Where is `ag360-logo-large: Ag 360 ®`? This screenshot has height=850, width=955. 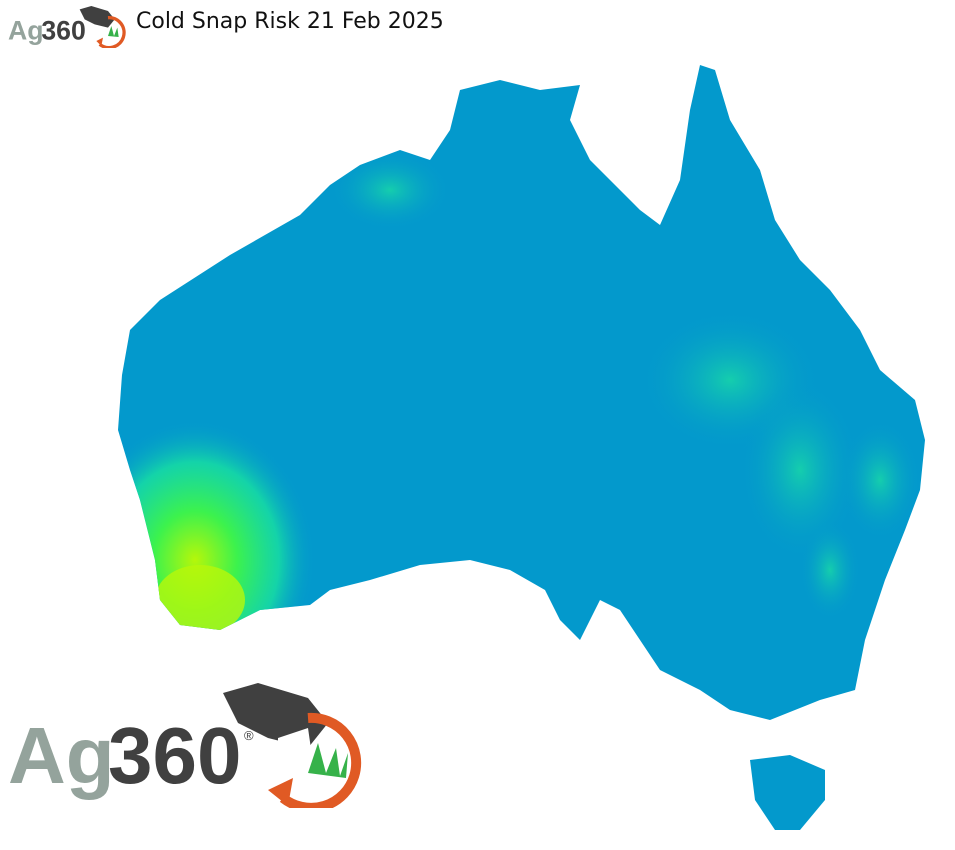
ag360-logo-large: Ag 360 ® is located at coordinates (185, 745).